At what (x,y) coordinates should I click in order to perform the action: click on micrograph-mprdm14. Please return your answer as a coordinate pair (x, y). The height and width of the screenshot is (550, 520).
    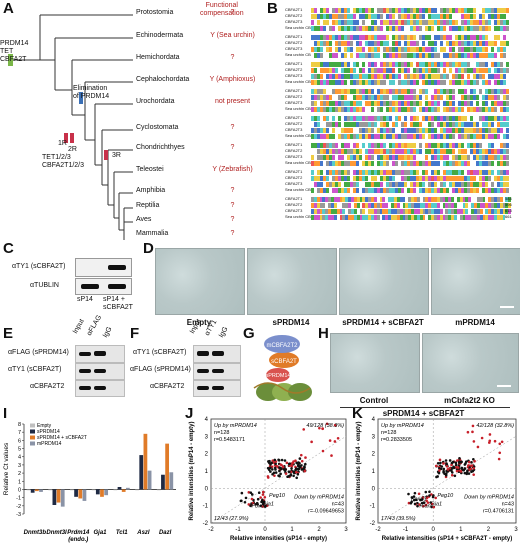
    Looking at the image, I should click on (475, 281).